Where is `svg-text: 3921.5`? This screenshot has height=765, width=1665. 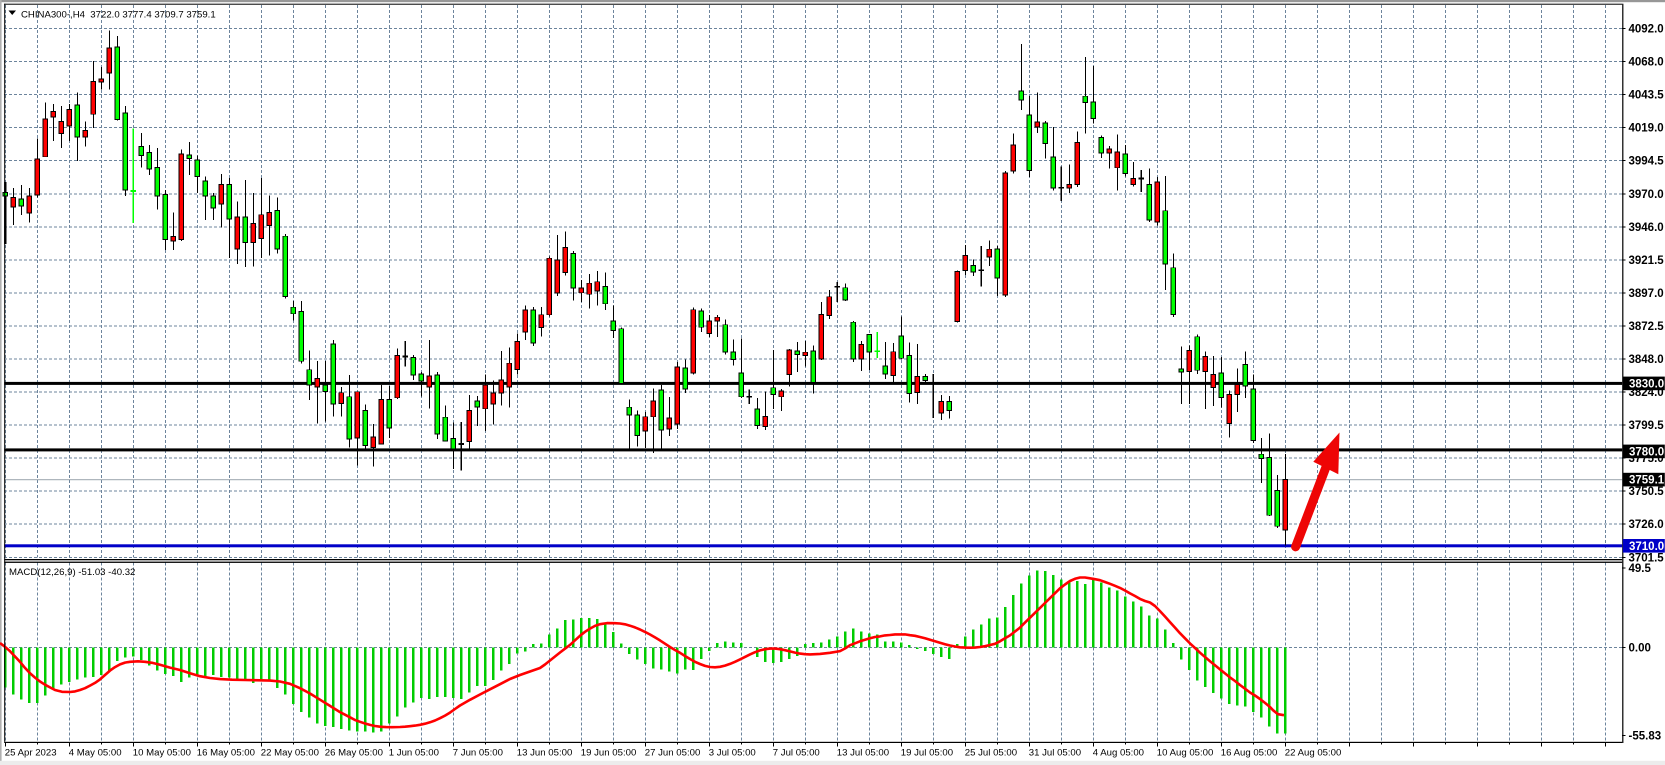
svg-text: 3921.5 is located at coordinates (1647, 261).